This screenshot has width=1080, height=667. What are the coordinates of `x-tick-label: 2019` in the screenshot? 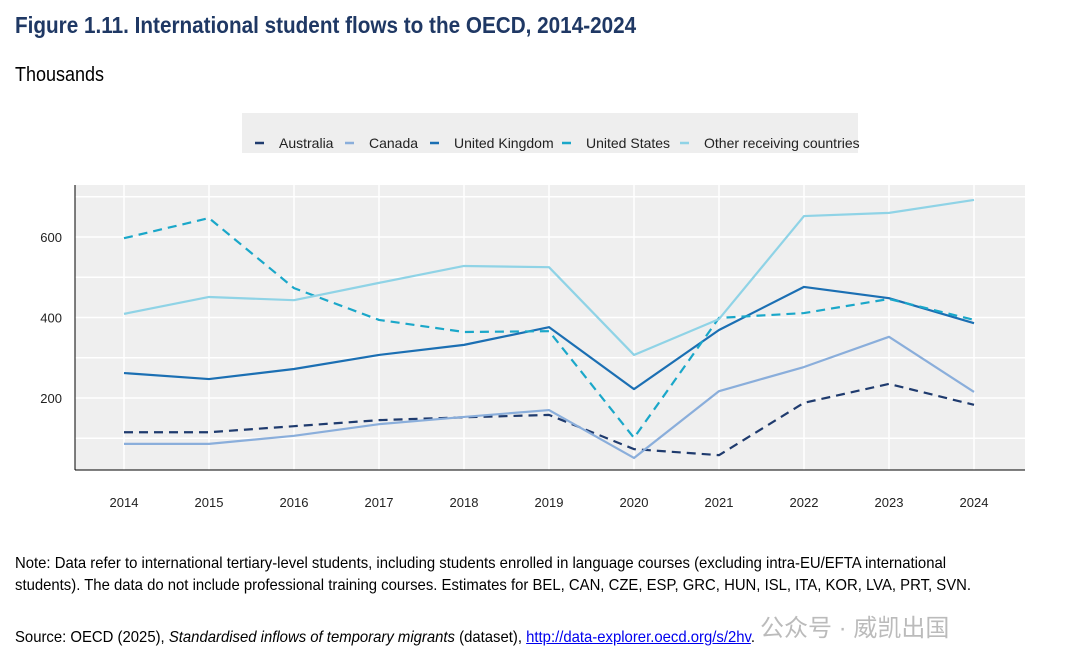 It's located at (549, 502).